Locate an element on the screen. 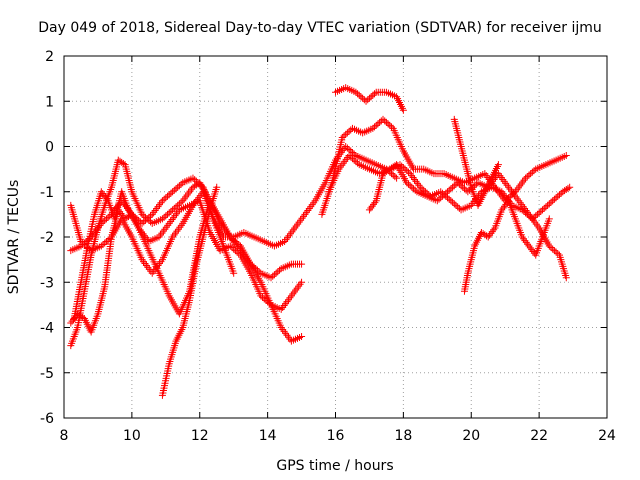  x-tick-label: 14 is located at coordinates (268, 436).